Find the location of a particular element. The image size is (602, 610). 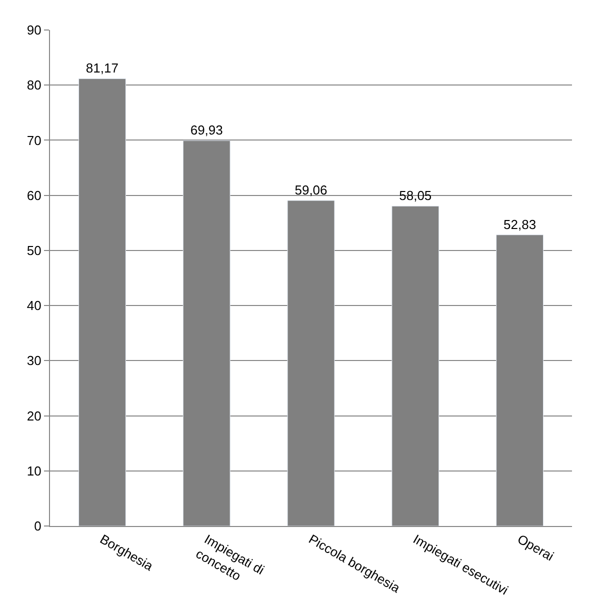

y-tick-label: 90 is located at coordinates (34, 30).